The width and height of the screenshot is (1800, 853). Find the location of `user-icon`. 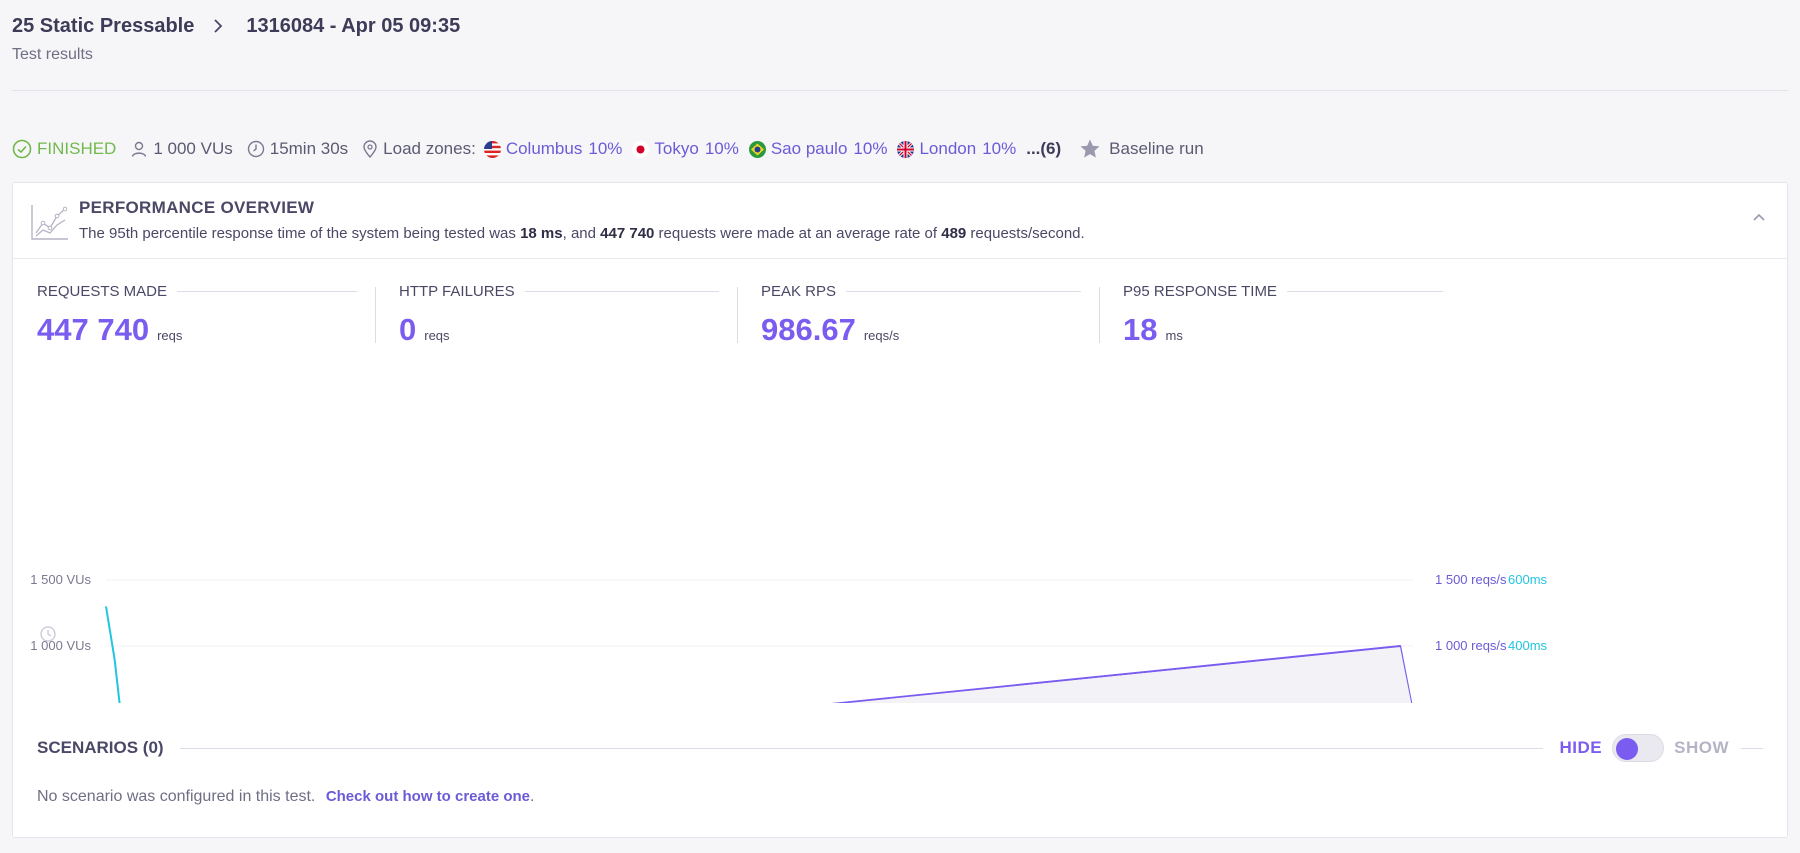

user-icon is located at coordinates (139, 149).